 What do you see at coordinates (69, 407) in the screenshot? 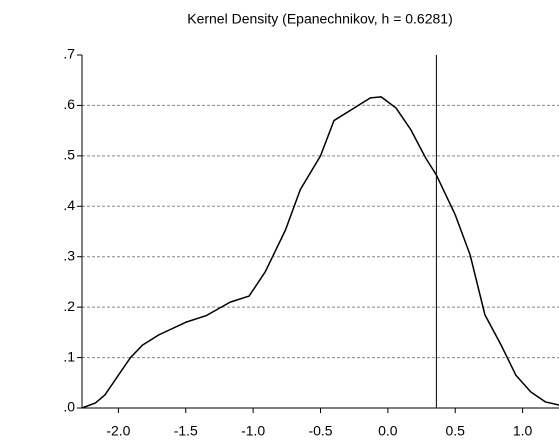
I see `y-tick-label: .0` at bounding box center [69, 407].